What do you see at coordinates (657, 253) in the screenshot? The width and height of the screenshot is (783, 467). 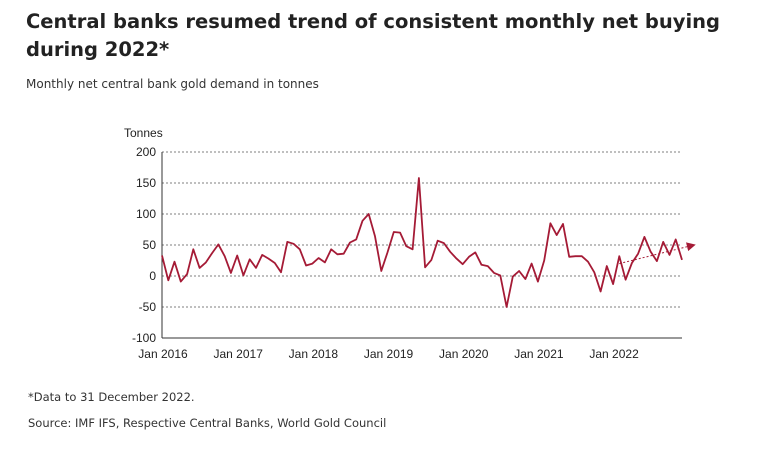 I see `trend-arrow` at bounding box center [657, 253].